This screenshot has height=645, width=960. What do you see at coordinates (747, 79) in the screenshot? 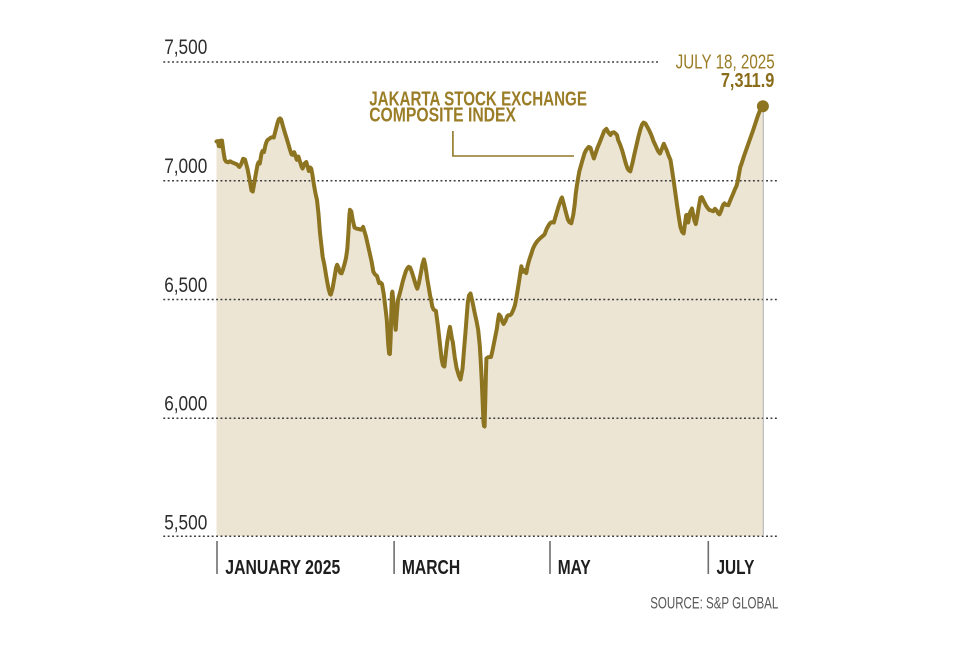
I see `svg-text: 7,311.9` at bounding box center [747, 79].